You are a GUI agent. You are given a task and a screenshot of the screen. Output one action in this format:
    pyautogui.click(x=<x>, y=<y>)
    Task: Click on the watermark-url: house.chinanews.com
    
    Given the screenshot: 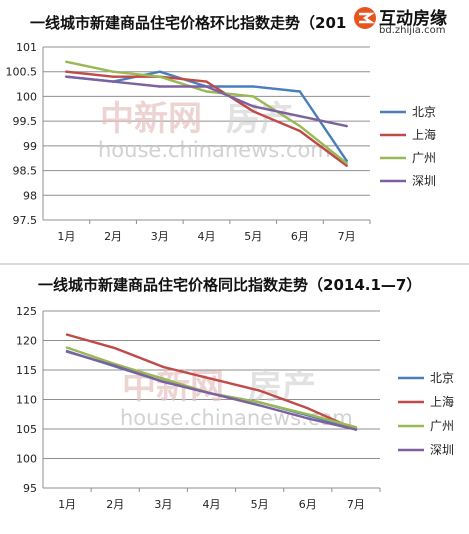 What is the action you would take?
    pyautogui.click(x=214, y=150)
    